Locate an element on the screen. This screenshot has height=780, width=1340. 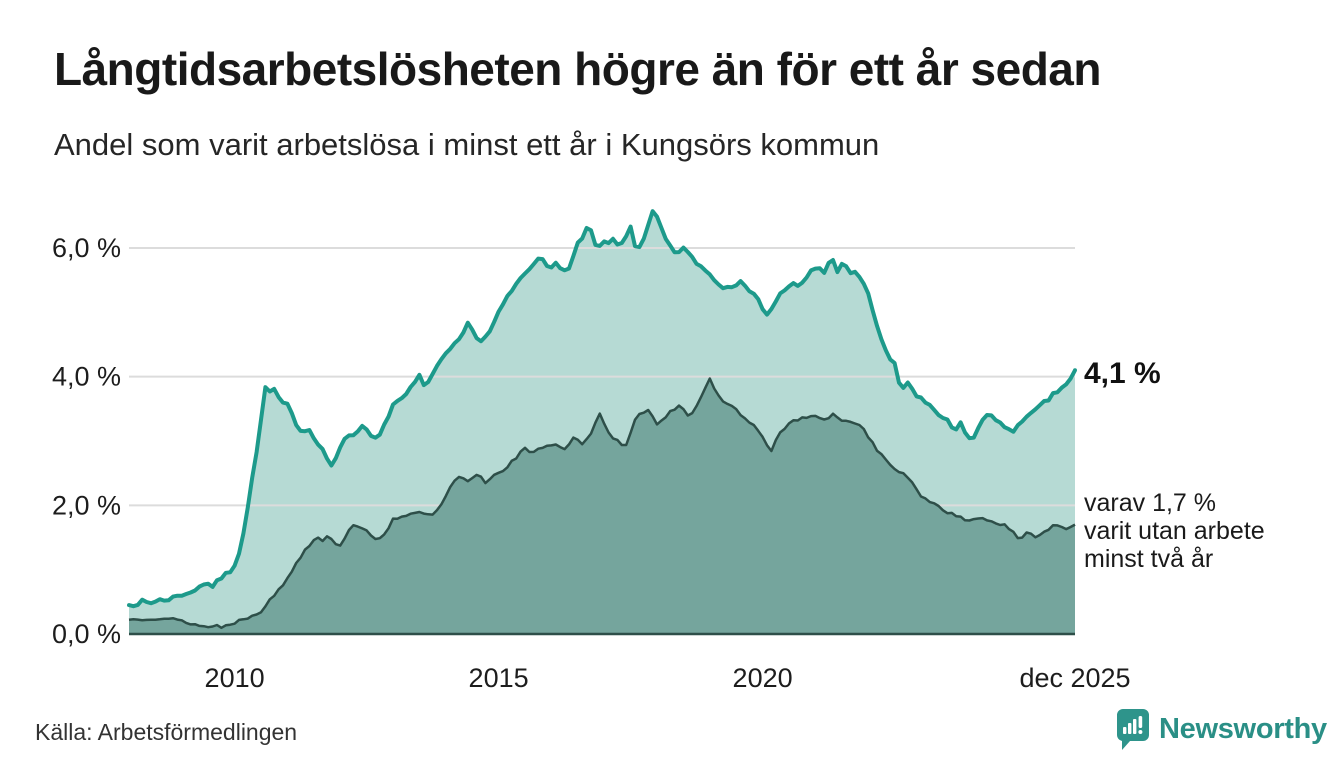
y-axis-label: 6,0 % is located at coordinates (86, 248).